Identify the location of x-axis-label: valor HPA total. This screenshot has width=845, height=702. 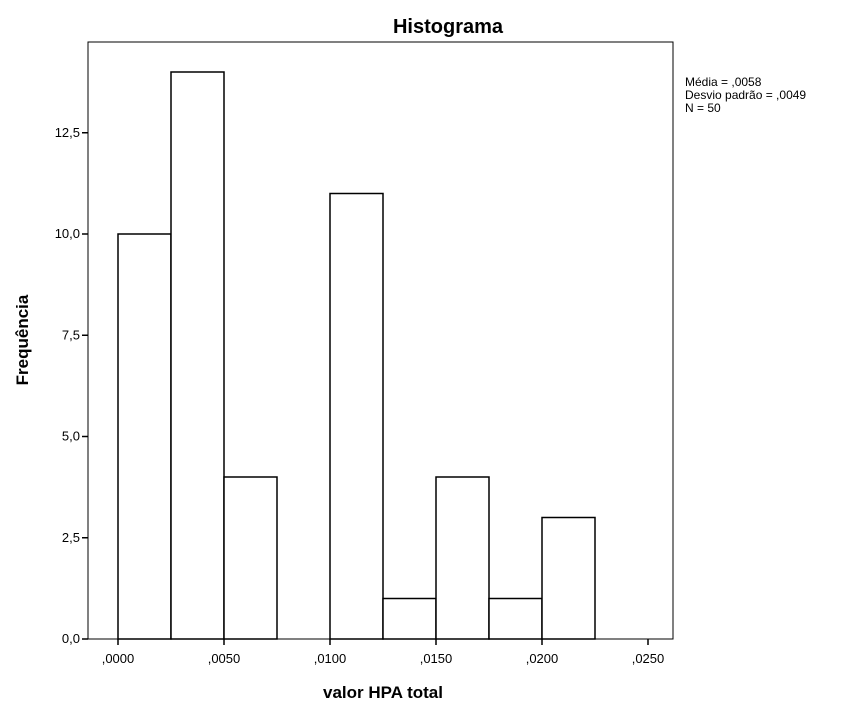
(383, 692).